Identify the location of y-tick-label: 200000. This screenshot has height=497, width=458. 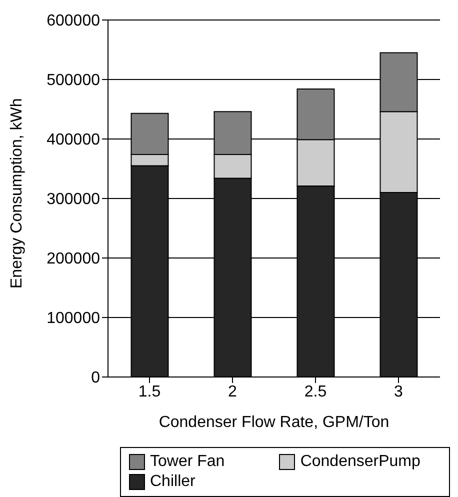
(73, 259).